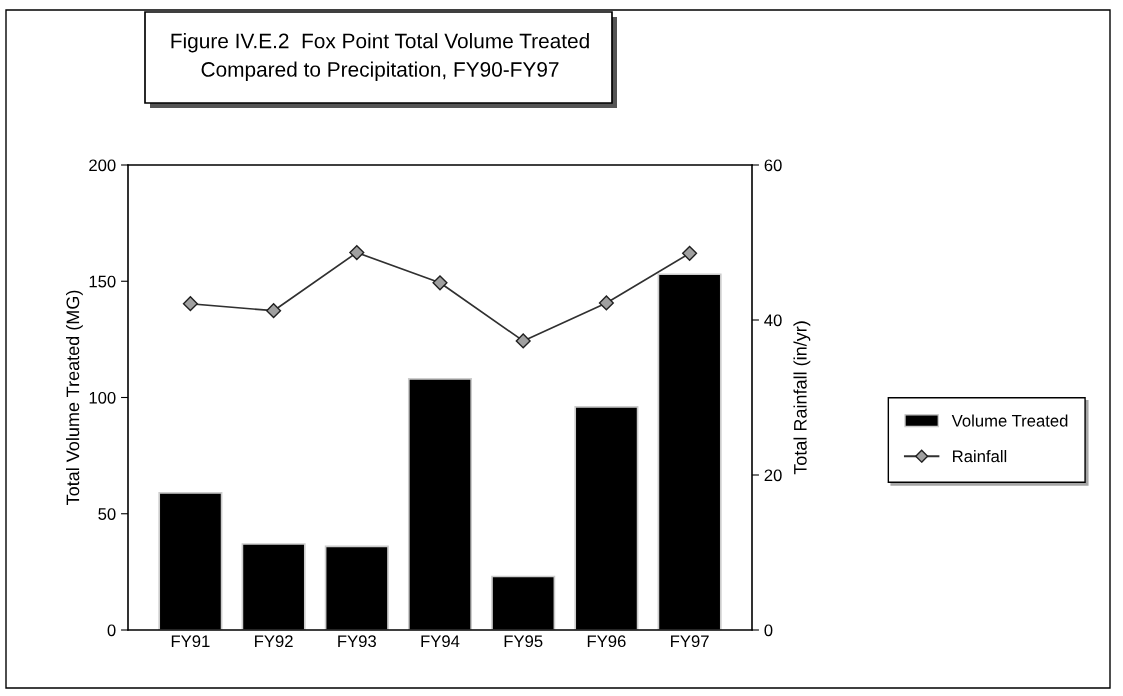  What do you see at coordinates (190, 641) in the screenshot?
I see `x-tick-label: FY91` at bounding box center [190, 641].